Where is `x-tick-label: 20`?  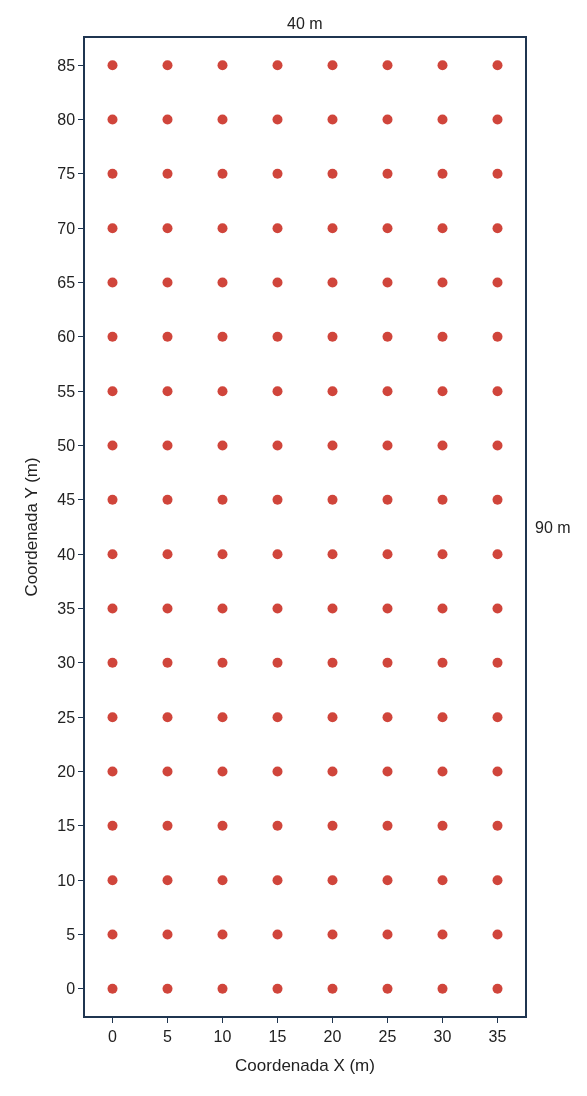 x-tick-label: 20 is located at coordinates (332, 1036).